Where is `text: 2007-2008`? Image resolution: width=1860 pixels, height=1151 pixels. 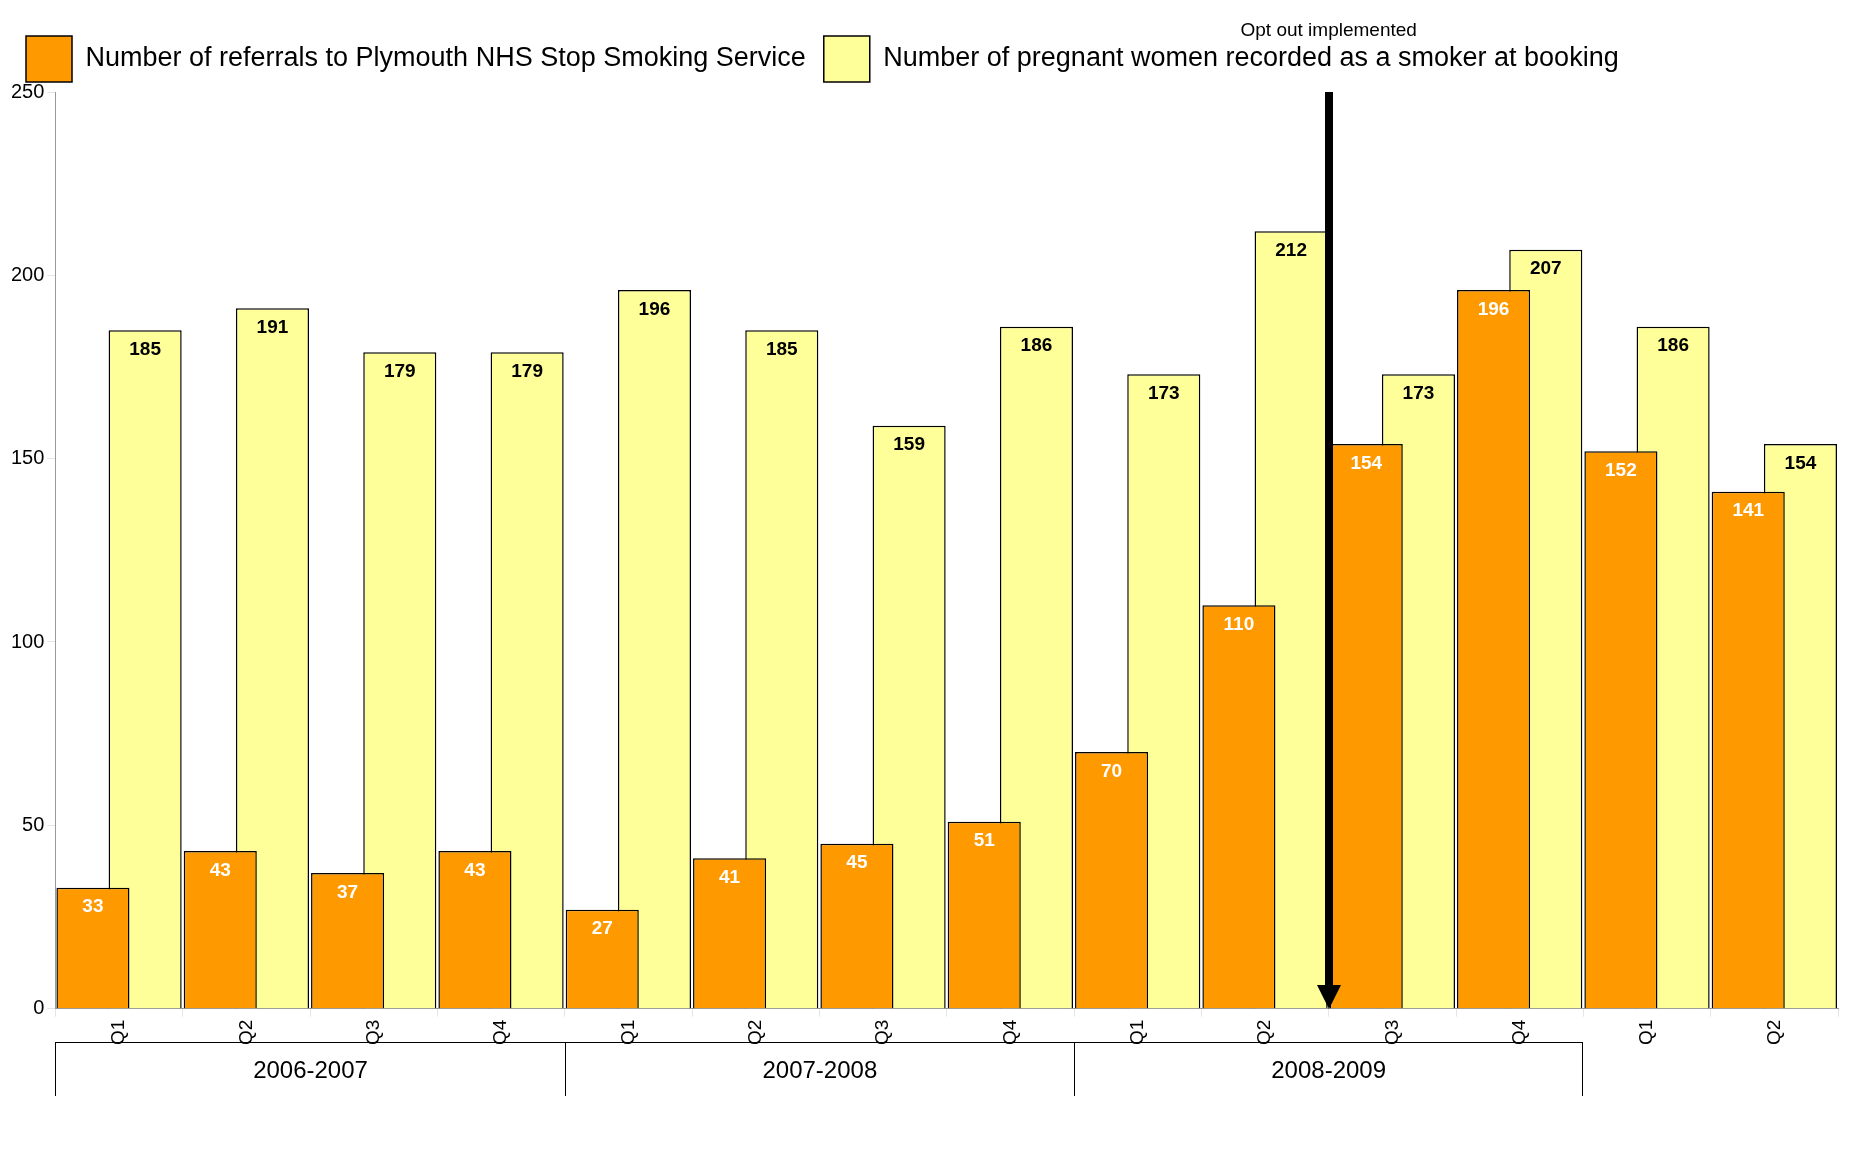 text: 2007-2008 is located at coordinates (820, 1069).